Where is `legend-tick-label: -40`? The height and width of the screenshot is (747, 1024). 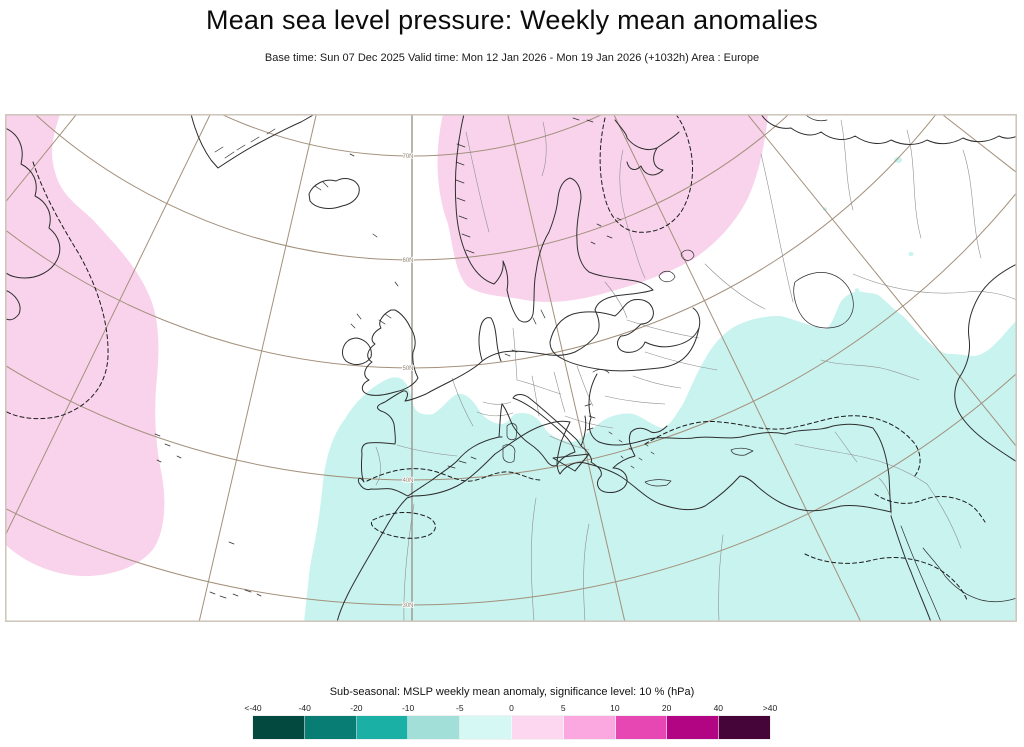 legend-tick-label: -40 is located at coordinates (304, 708).